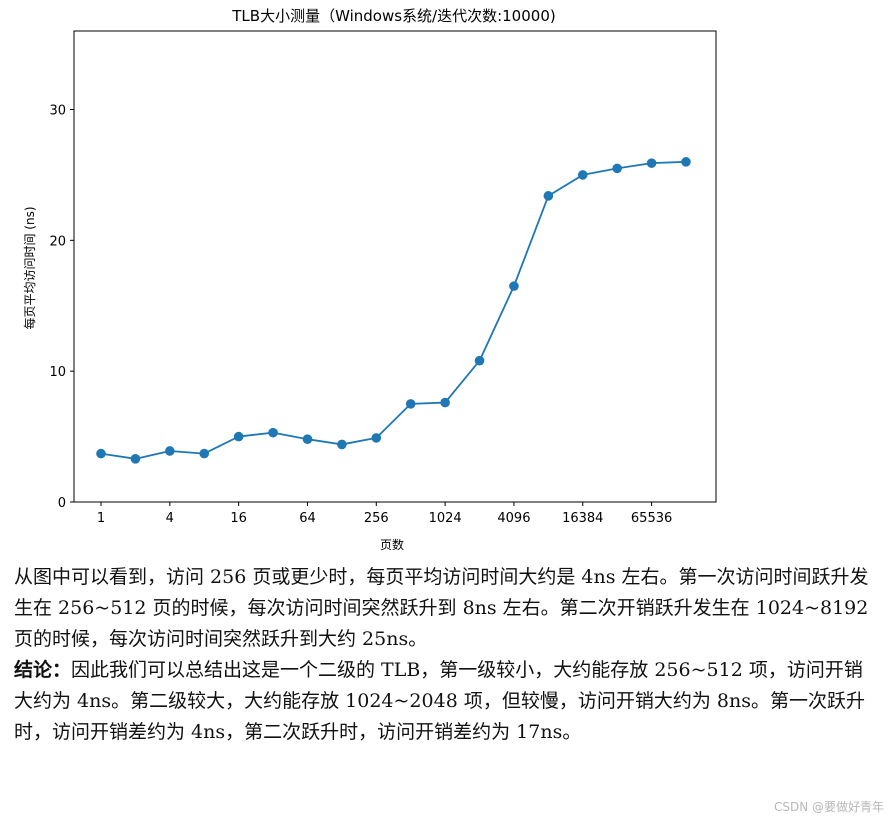 This screenshot has height=821, width=890. I want to click on x-axis: 1 4 16 64 256 1024 4096 16384 65536, so click(384, 514).